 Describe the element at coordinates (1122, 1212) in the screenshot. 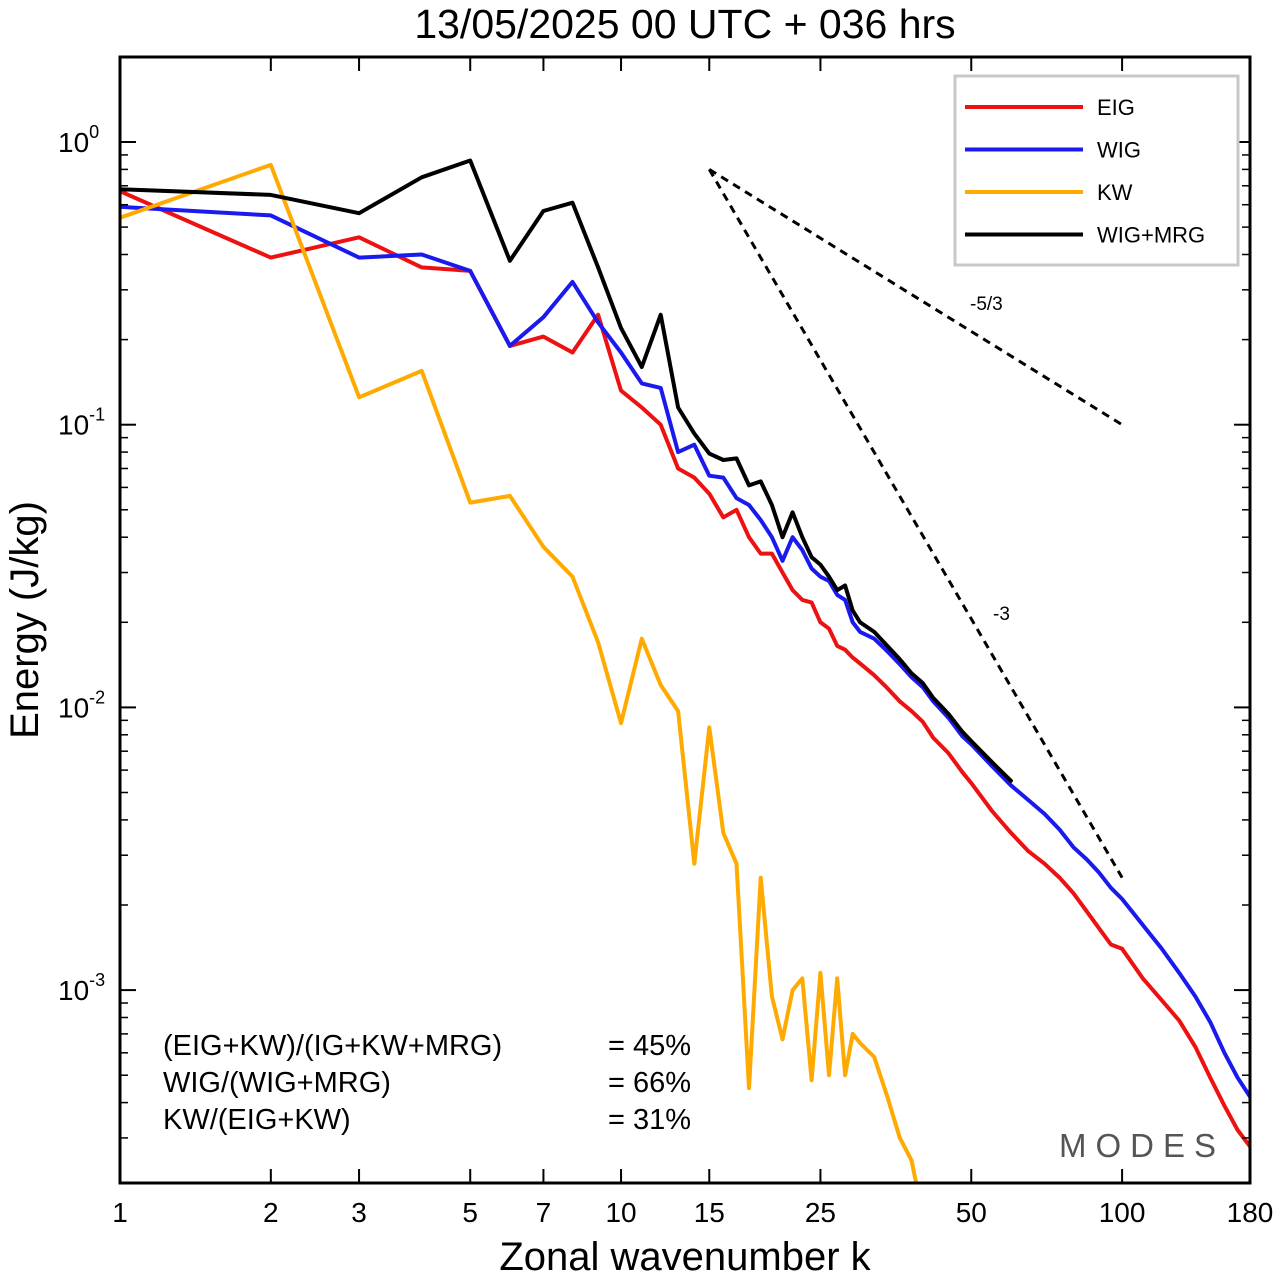

I see `x-tick-label: 100` at that location.